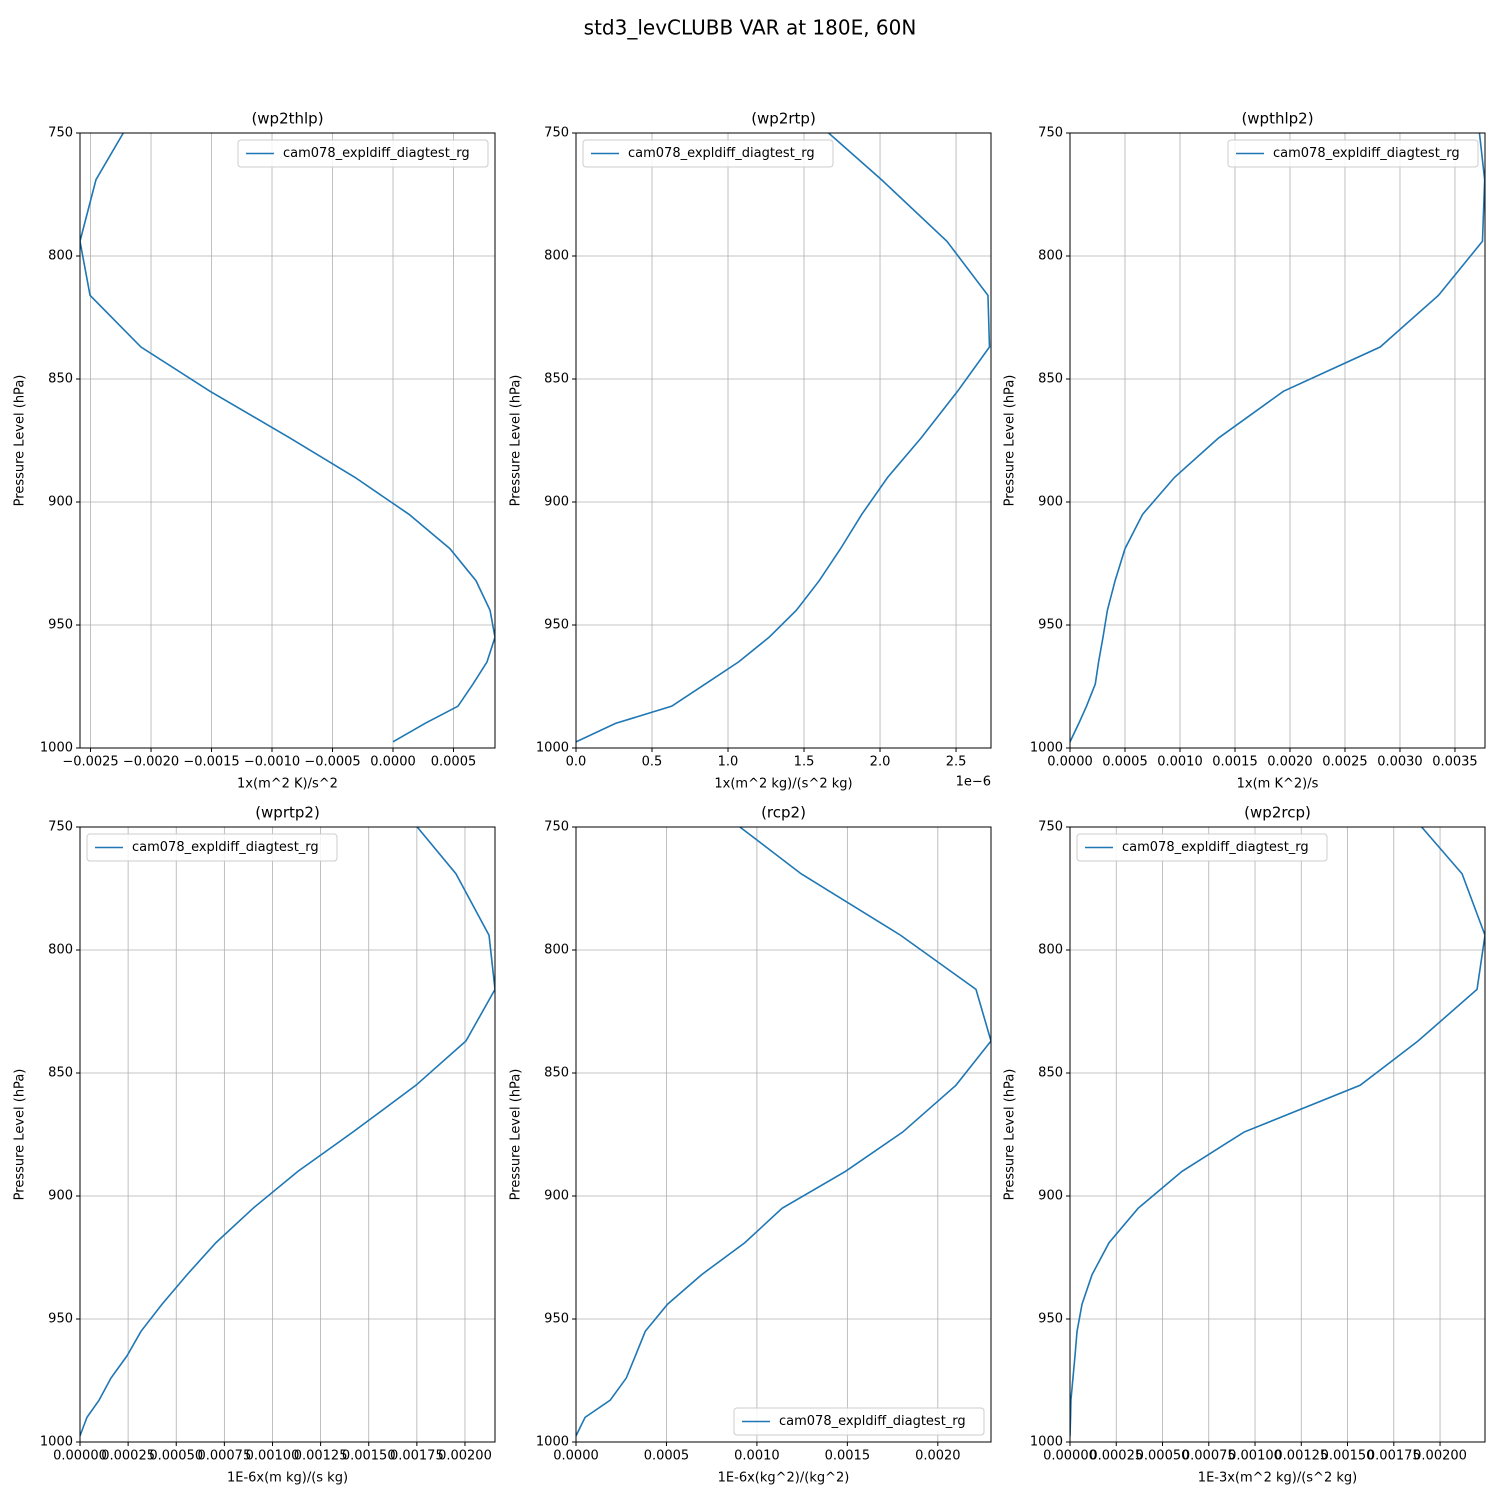  What do you see at coordinates (880, 762) in the screenshot?
I see `x-tick-label: 2.0` at bounding box center [880, 762].